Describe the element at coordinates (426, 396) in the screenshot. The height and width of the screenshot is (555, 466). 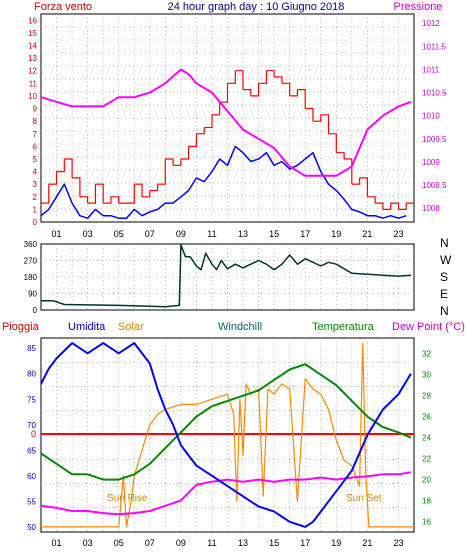
I see `temperature-tick-label: 28` at that location.